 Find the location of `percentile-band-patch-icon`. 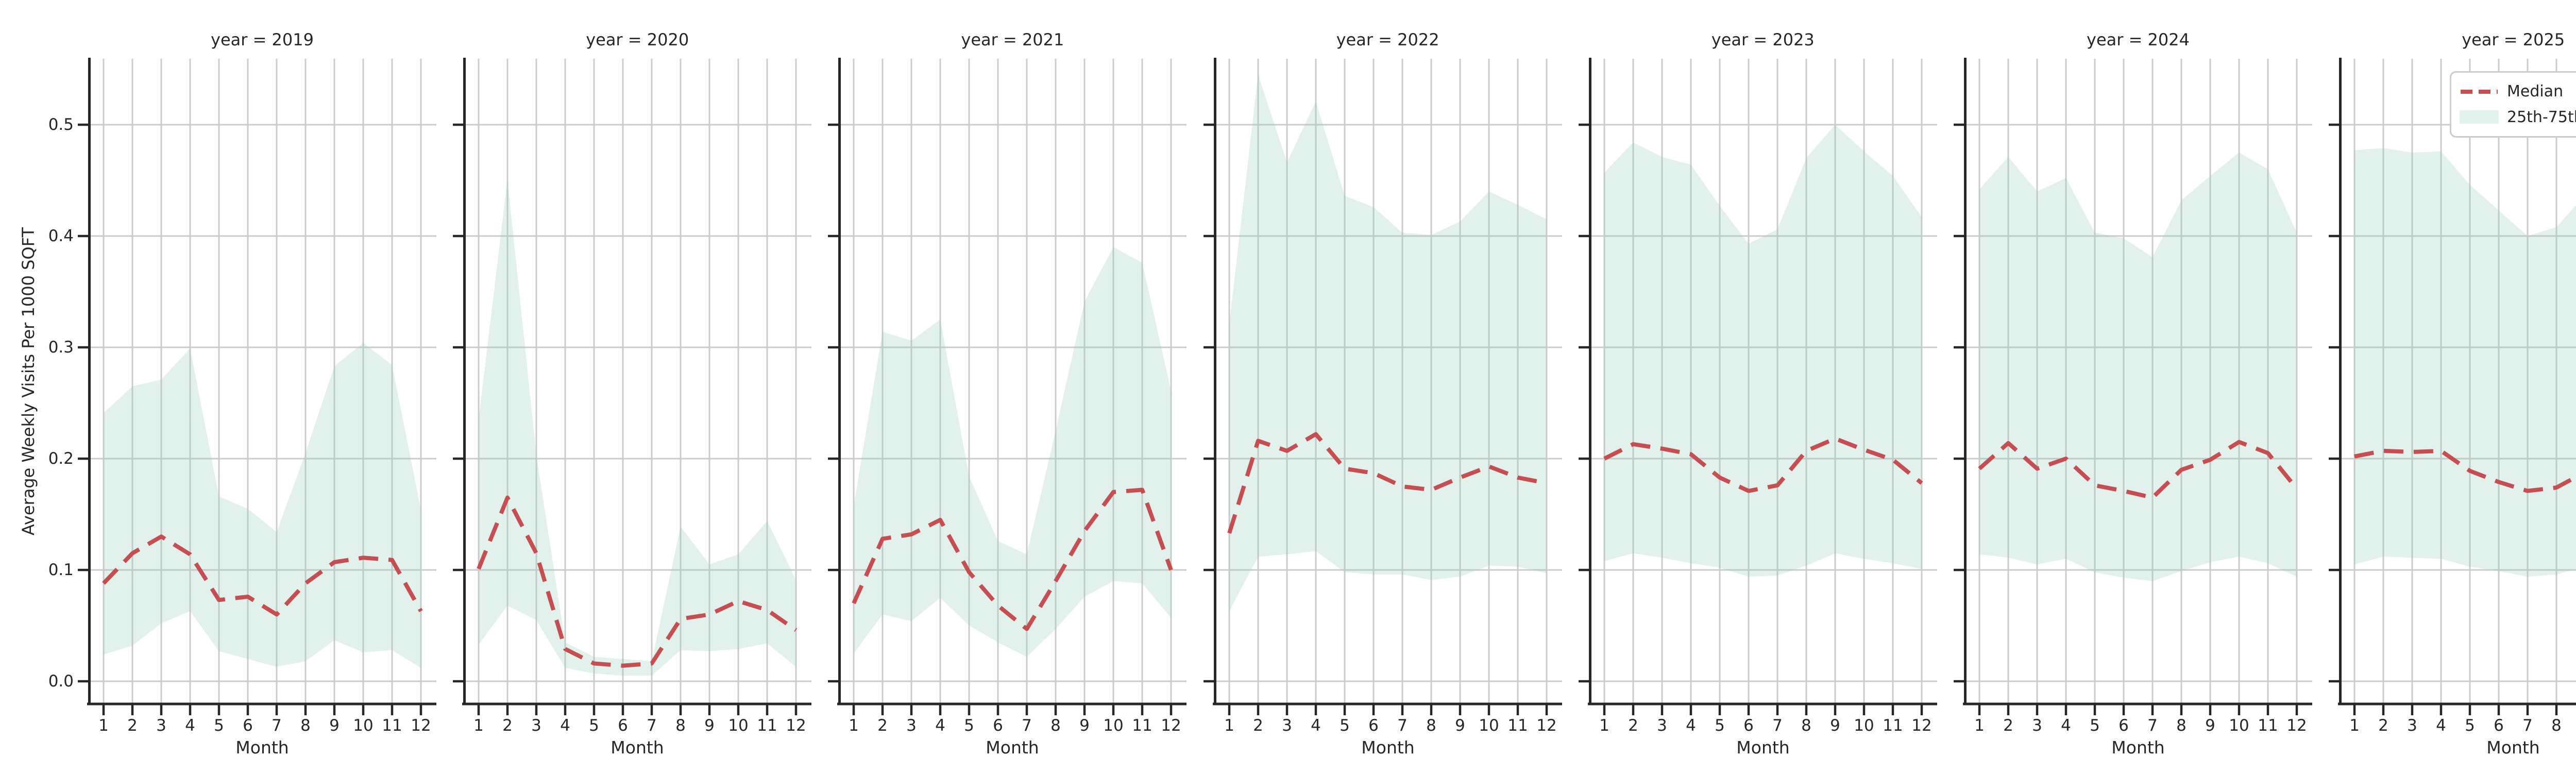

percentile-band-patch-icon is located at coordinates (2479, 117).